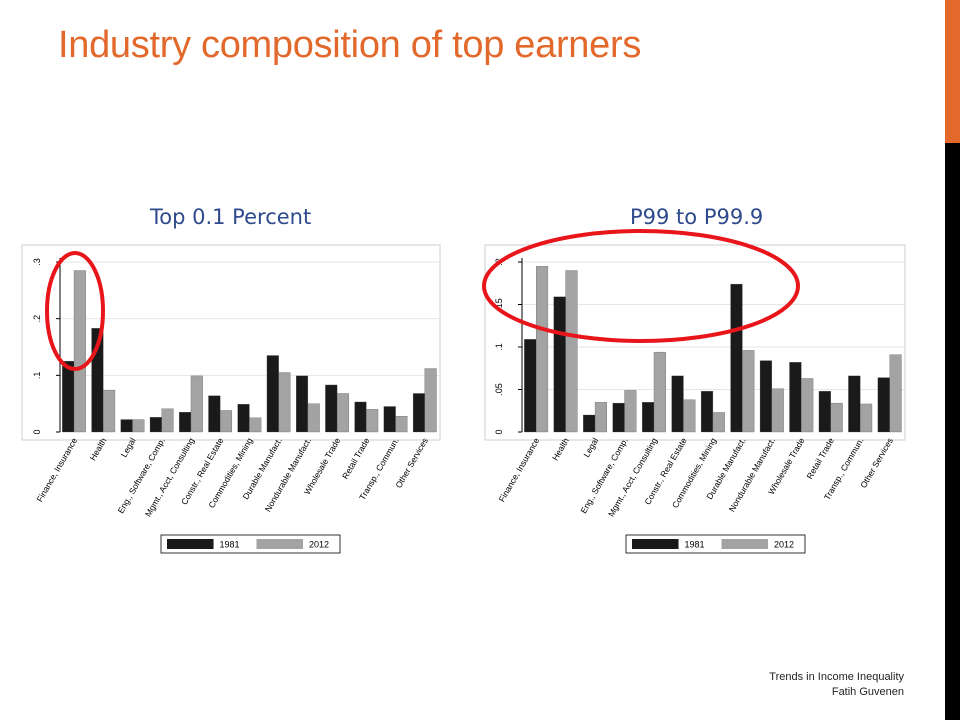  Describe the element at coordinates (37, 262) in the screenshot. I see `y-tick-label: .3` at that location.